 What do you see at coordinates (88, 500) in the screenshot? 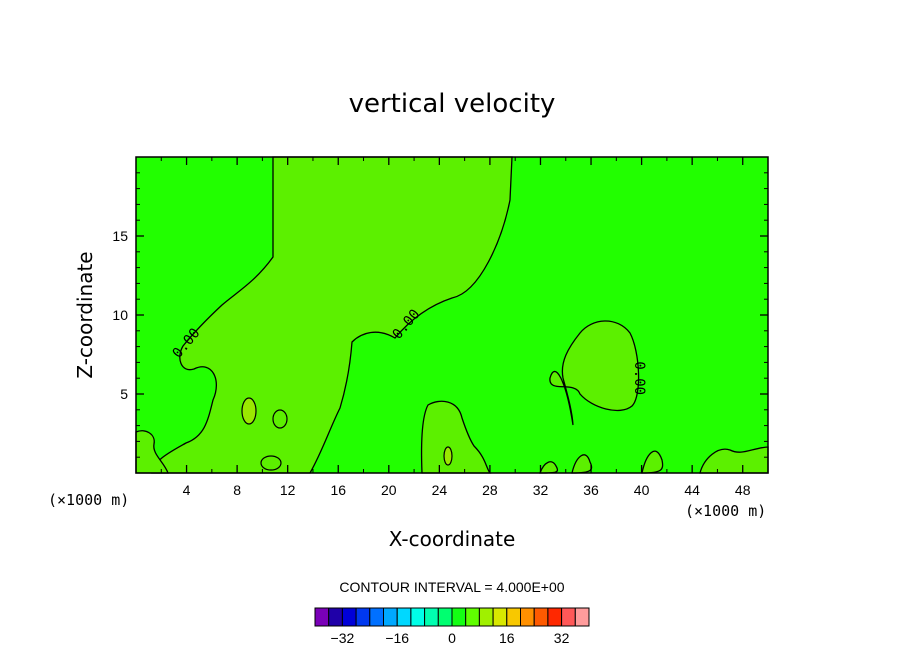
I see `x-unit-left: (×1000 m)` at bounding box center [88, 500].